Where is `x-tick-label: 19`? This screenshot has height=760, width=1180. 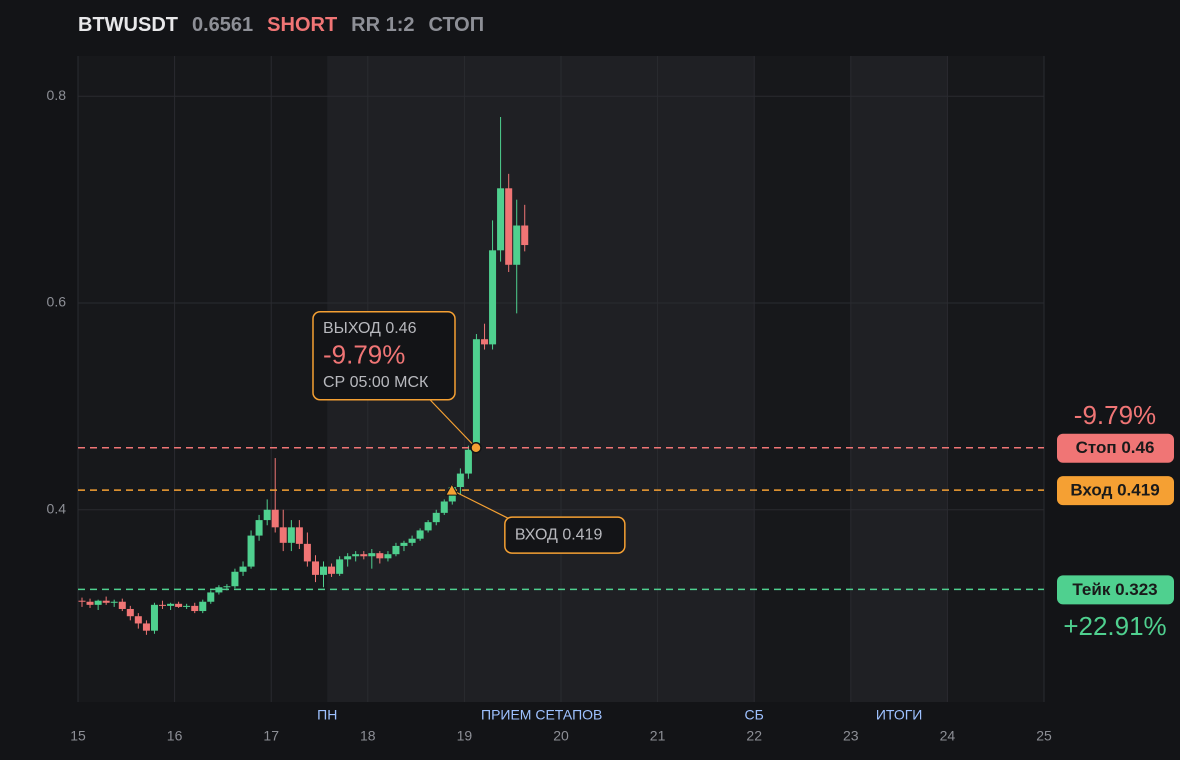
x-tick-label: 19 is located at coordinates (465, 736).